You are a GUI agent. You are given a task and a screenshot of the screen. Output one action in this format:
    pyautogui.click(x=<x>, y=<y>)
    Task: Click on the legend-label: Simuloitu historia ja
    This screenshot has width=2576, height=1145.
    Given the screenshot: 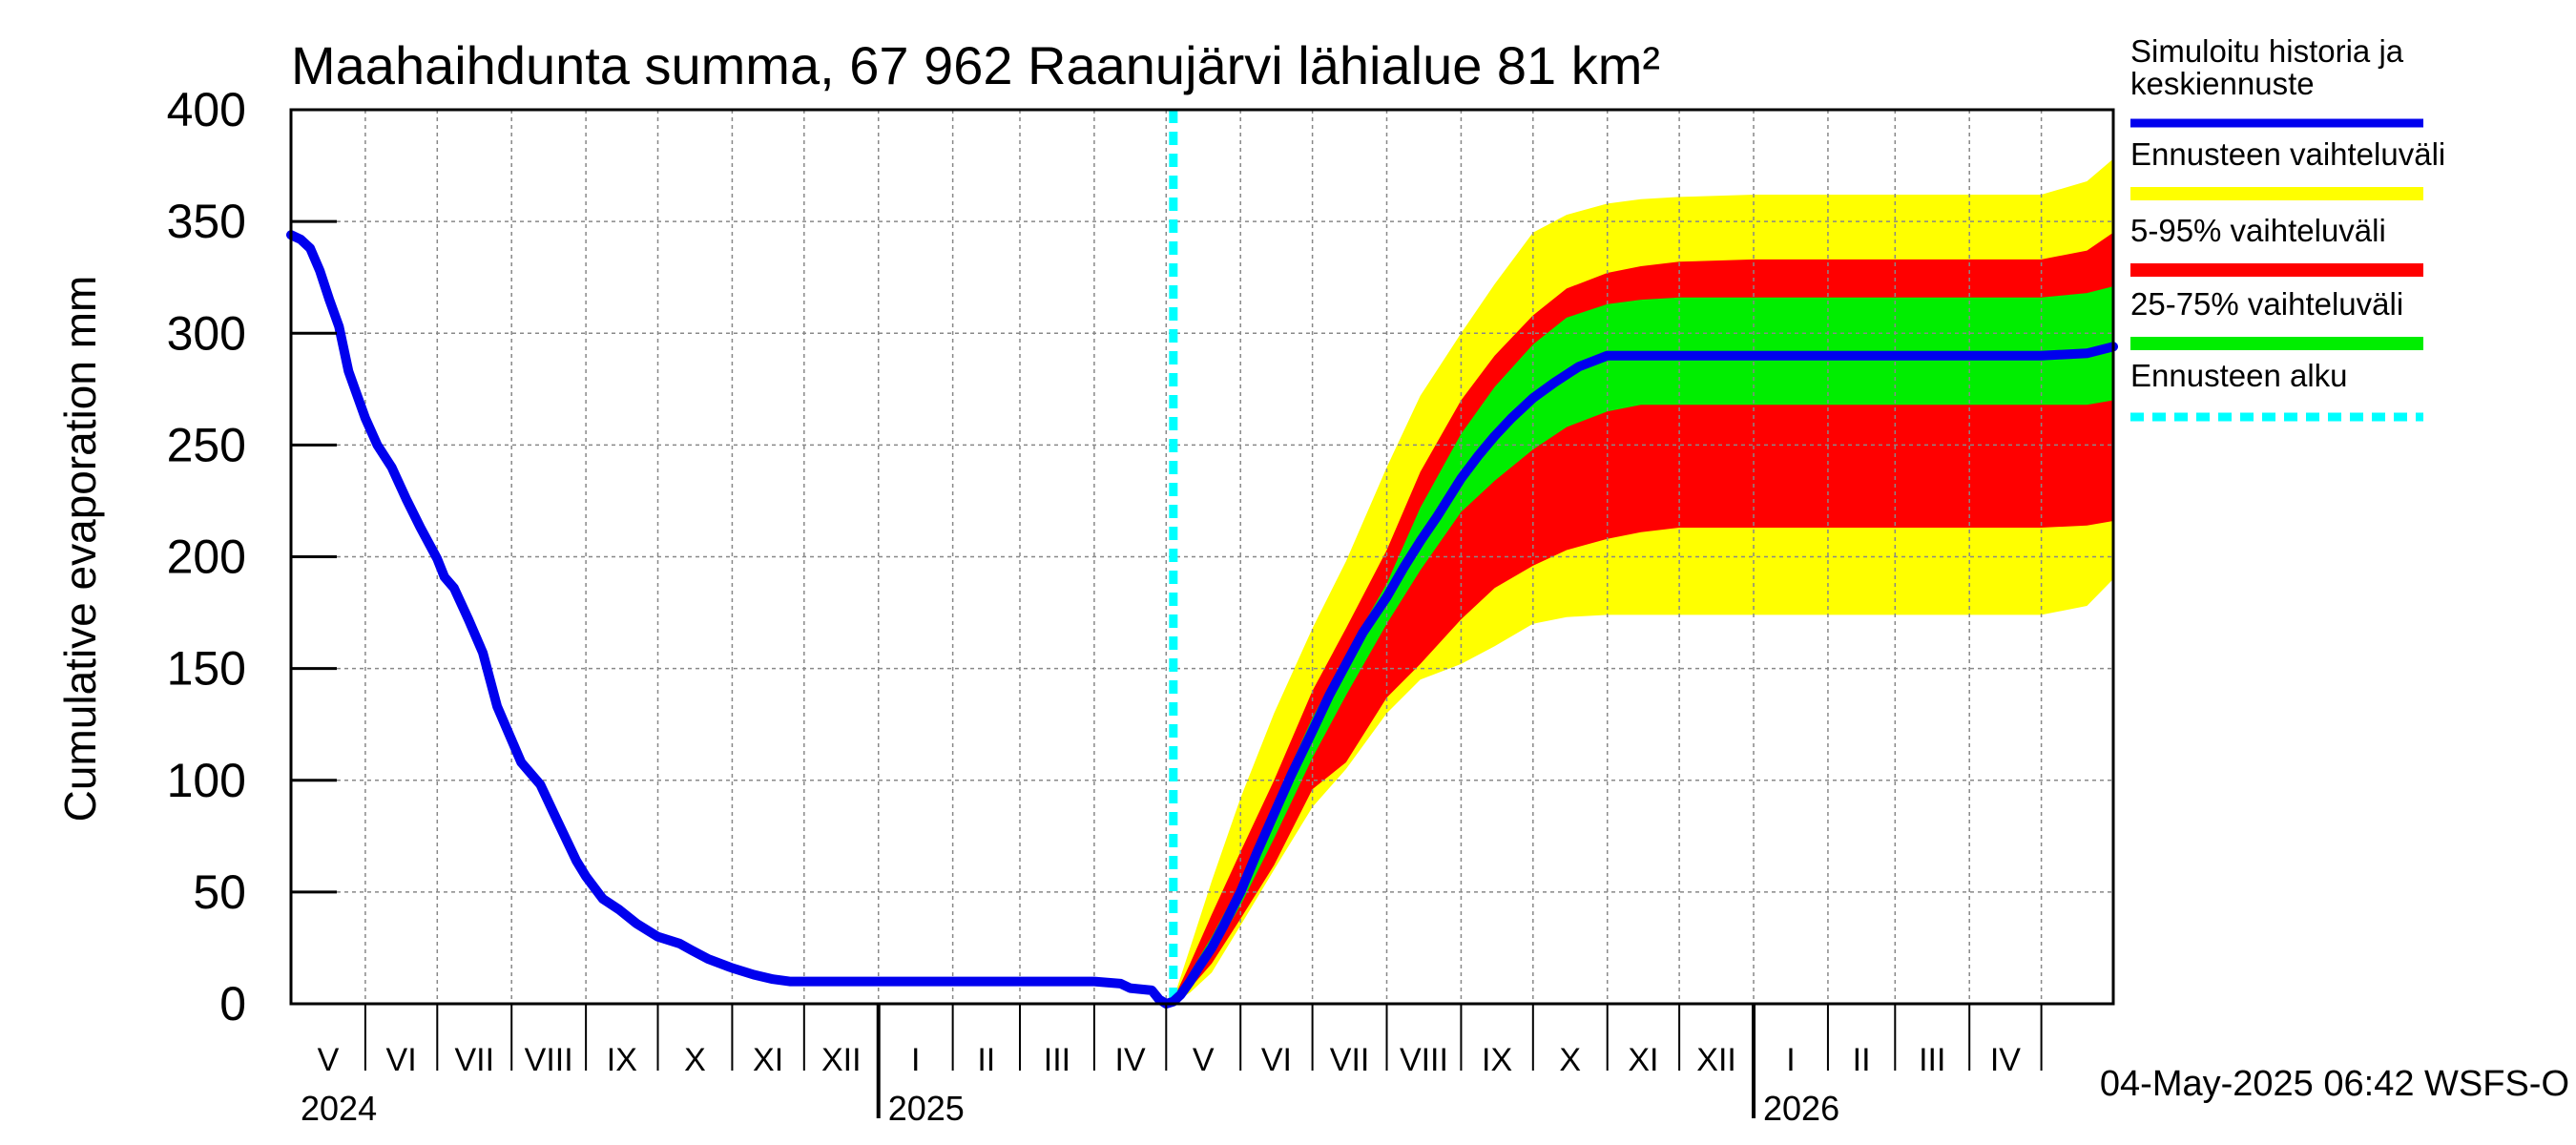 What is the action you would take?
    pyautogui.click(x=2267, y=51)
    